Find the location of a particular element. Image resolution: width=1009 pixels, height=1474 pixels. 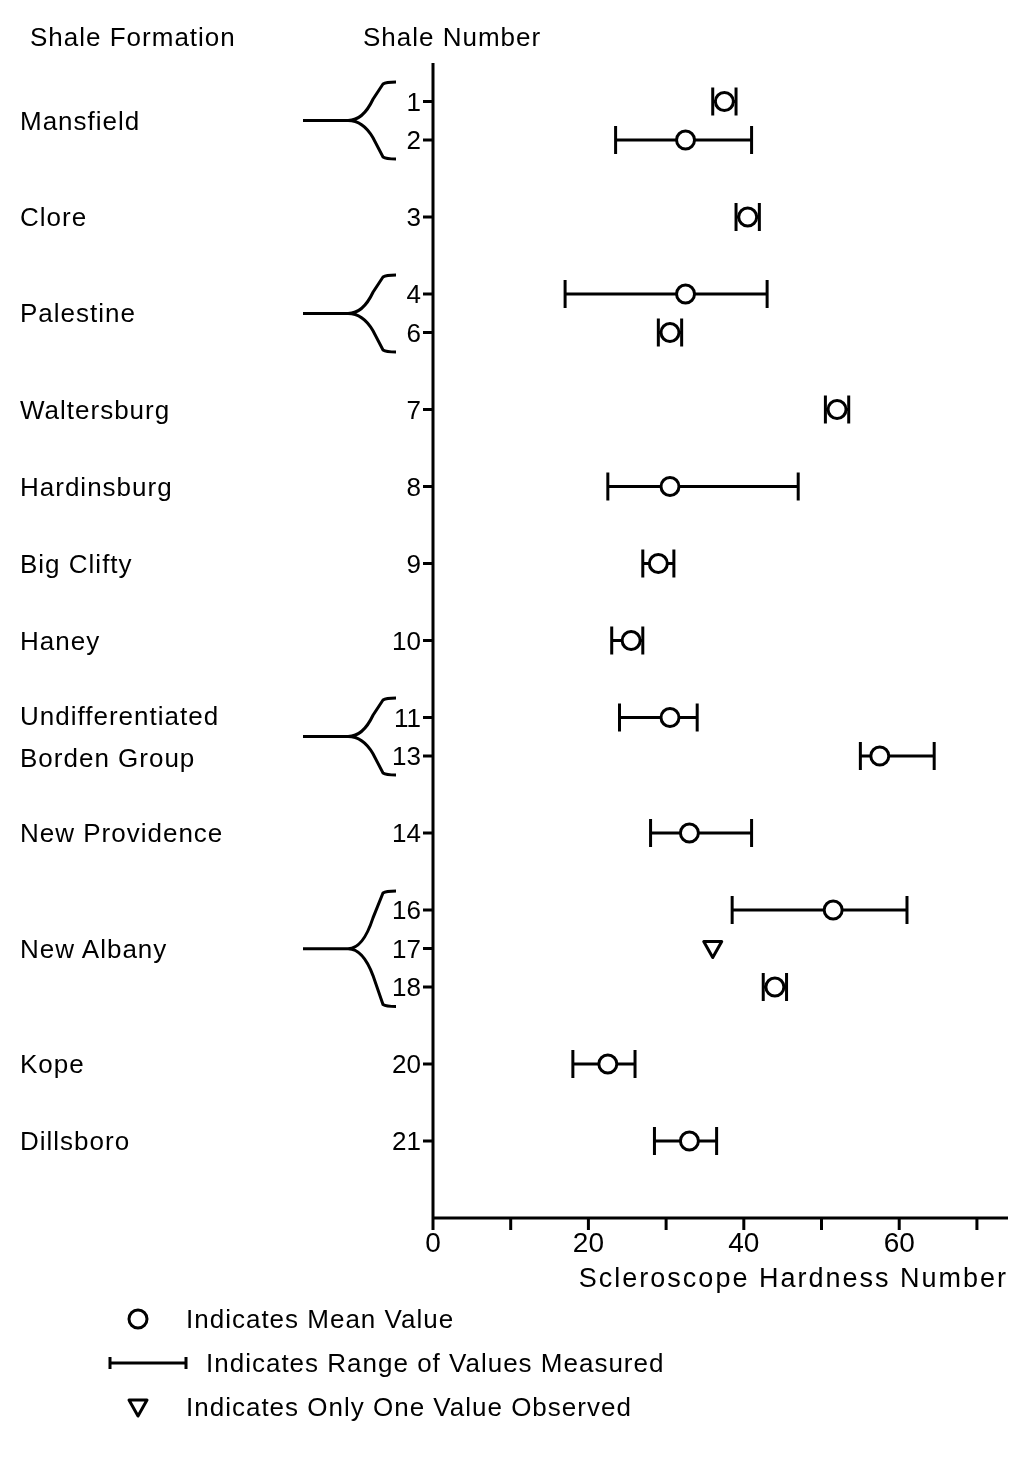

y-tick-label: 3 is located at coordinates (413, 217).